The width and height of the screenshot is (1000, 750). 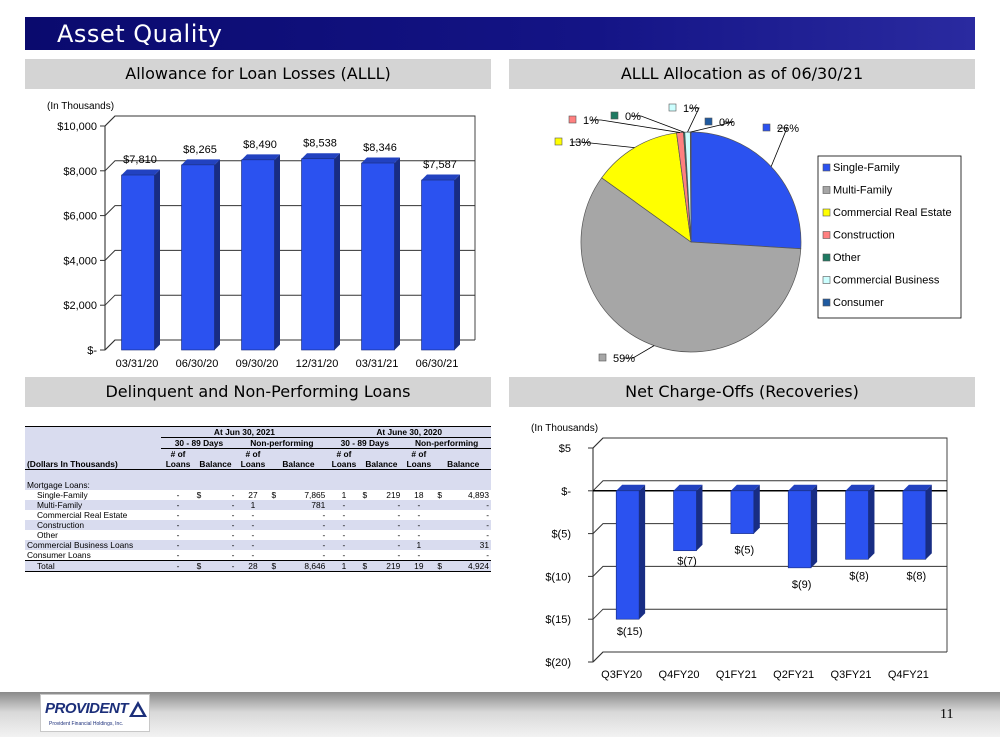 I want to click on y-tick-label: $(5), so click(x=561, y=535).